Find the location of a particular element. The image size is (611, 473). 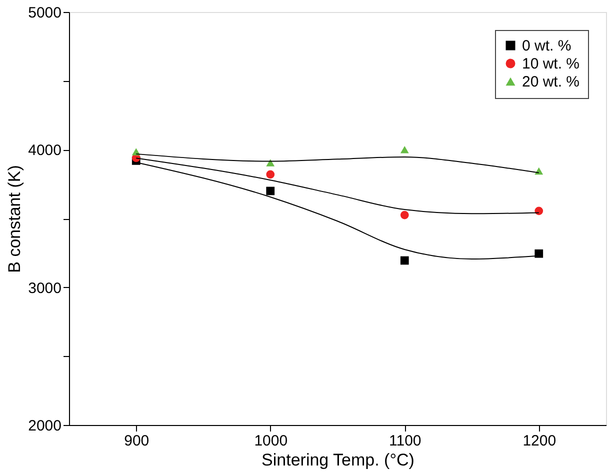

y-axis-title: B constant (K) is located at coordinates (14, 219).